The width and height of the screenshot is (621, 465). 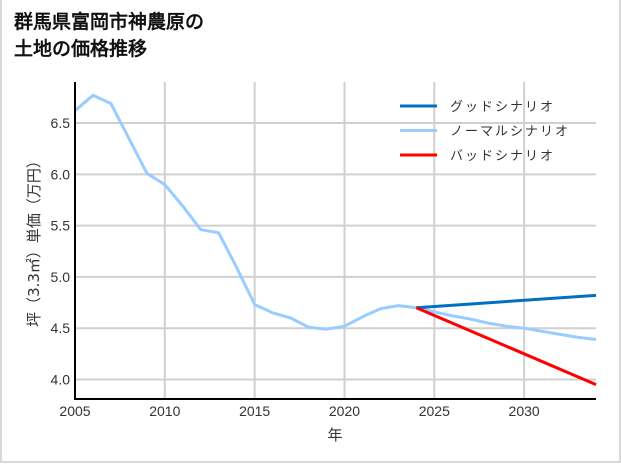 I want to click on x-tick-label: 2005, so click(x=74, y=411).